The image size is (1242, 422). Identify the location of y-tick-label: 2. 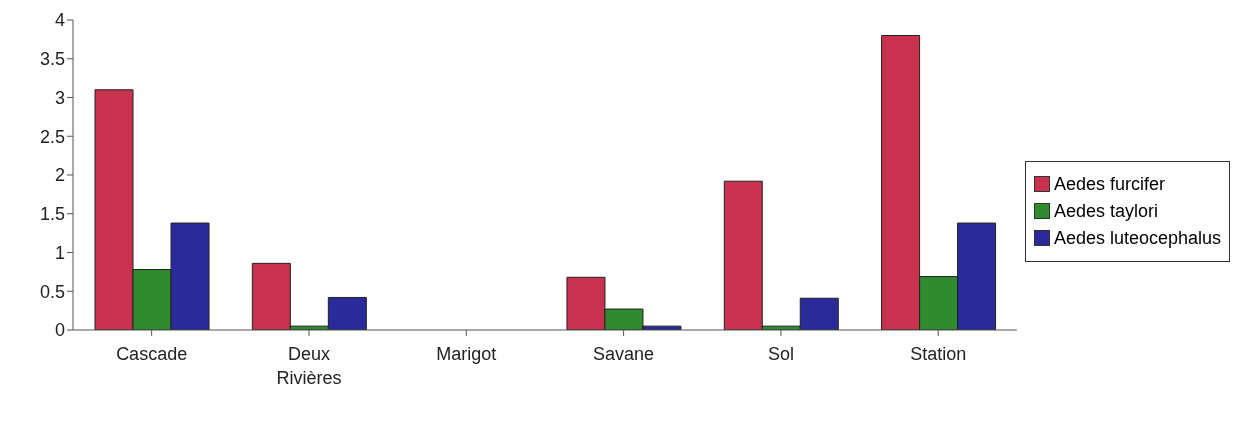
(59, 175).